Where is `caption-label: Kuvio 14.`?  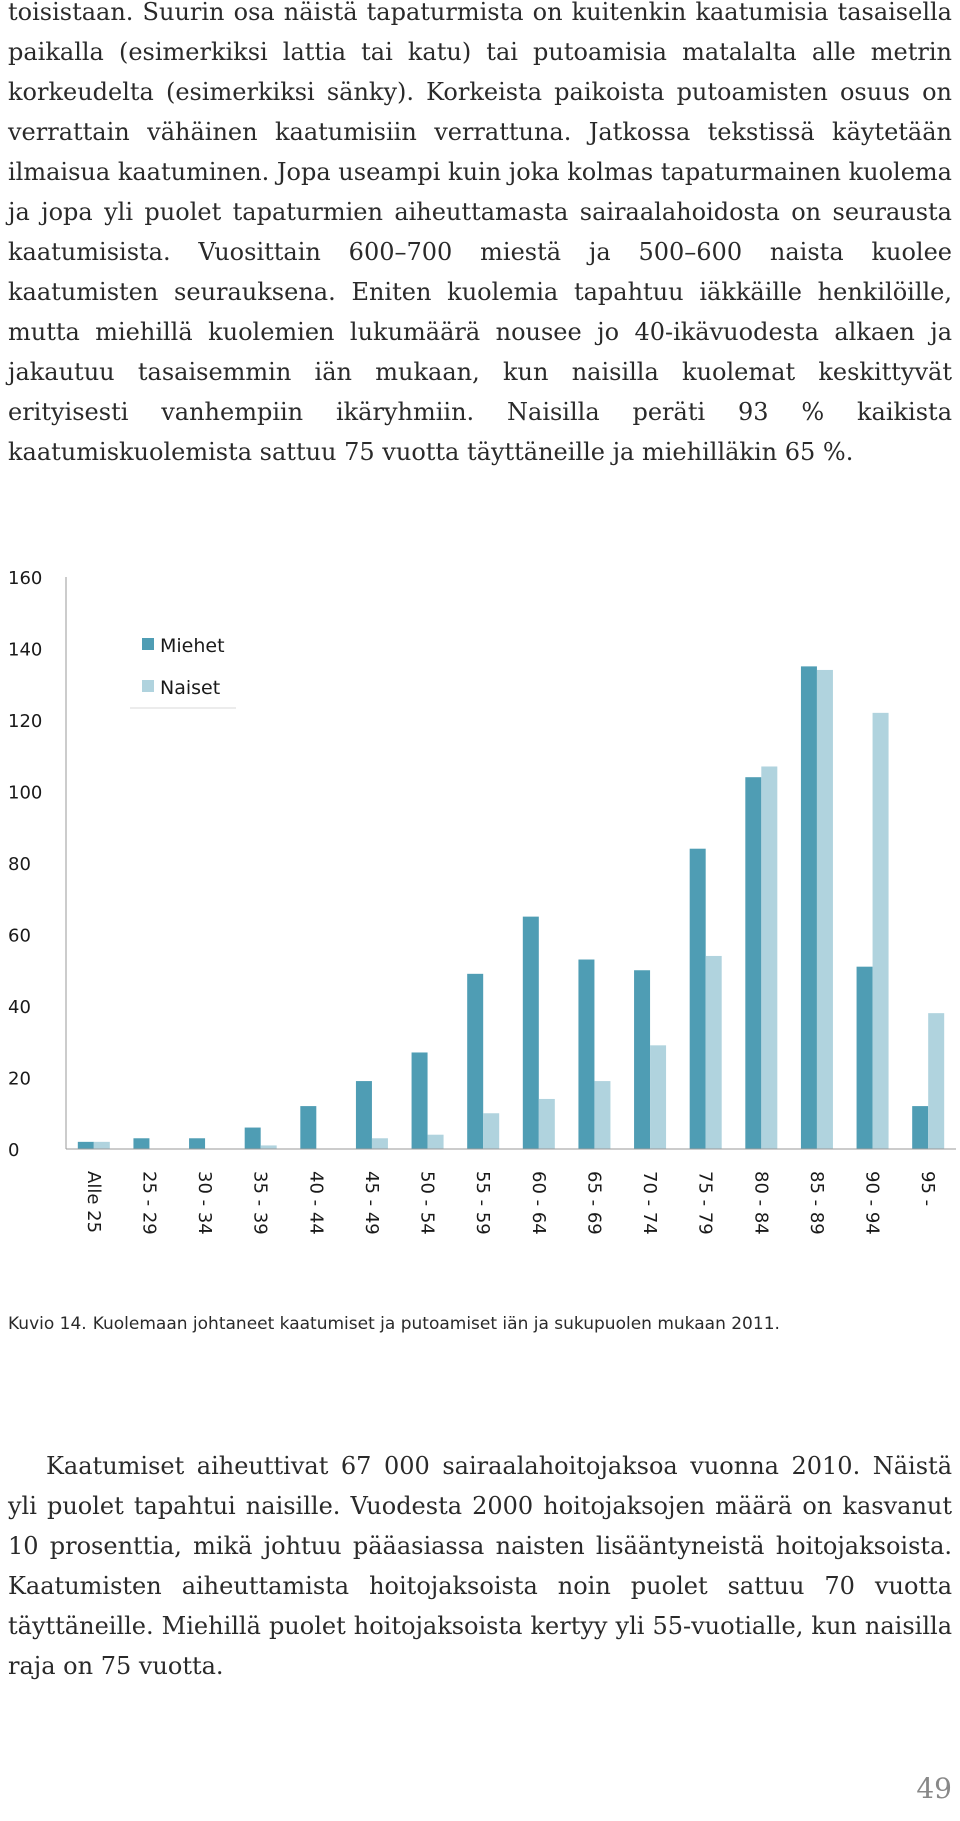
caption-label: Kuvio 14. is located at coordinates (47, 1324).